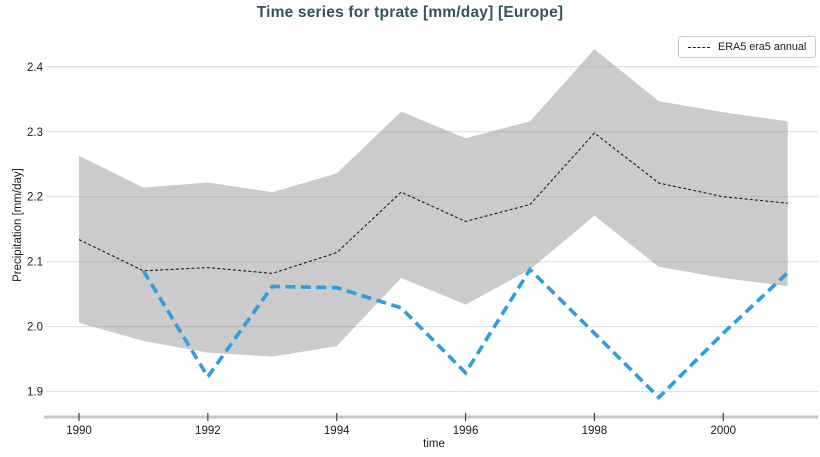 This screenshot has width=820, height=457. I want to click on x-tick-label: 2000, so click(723, 431).